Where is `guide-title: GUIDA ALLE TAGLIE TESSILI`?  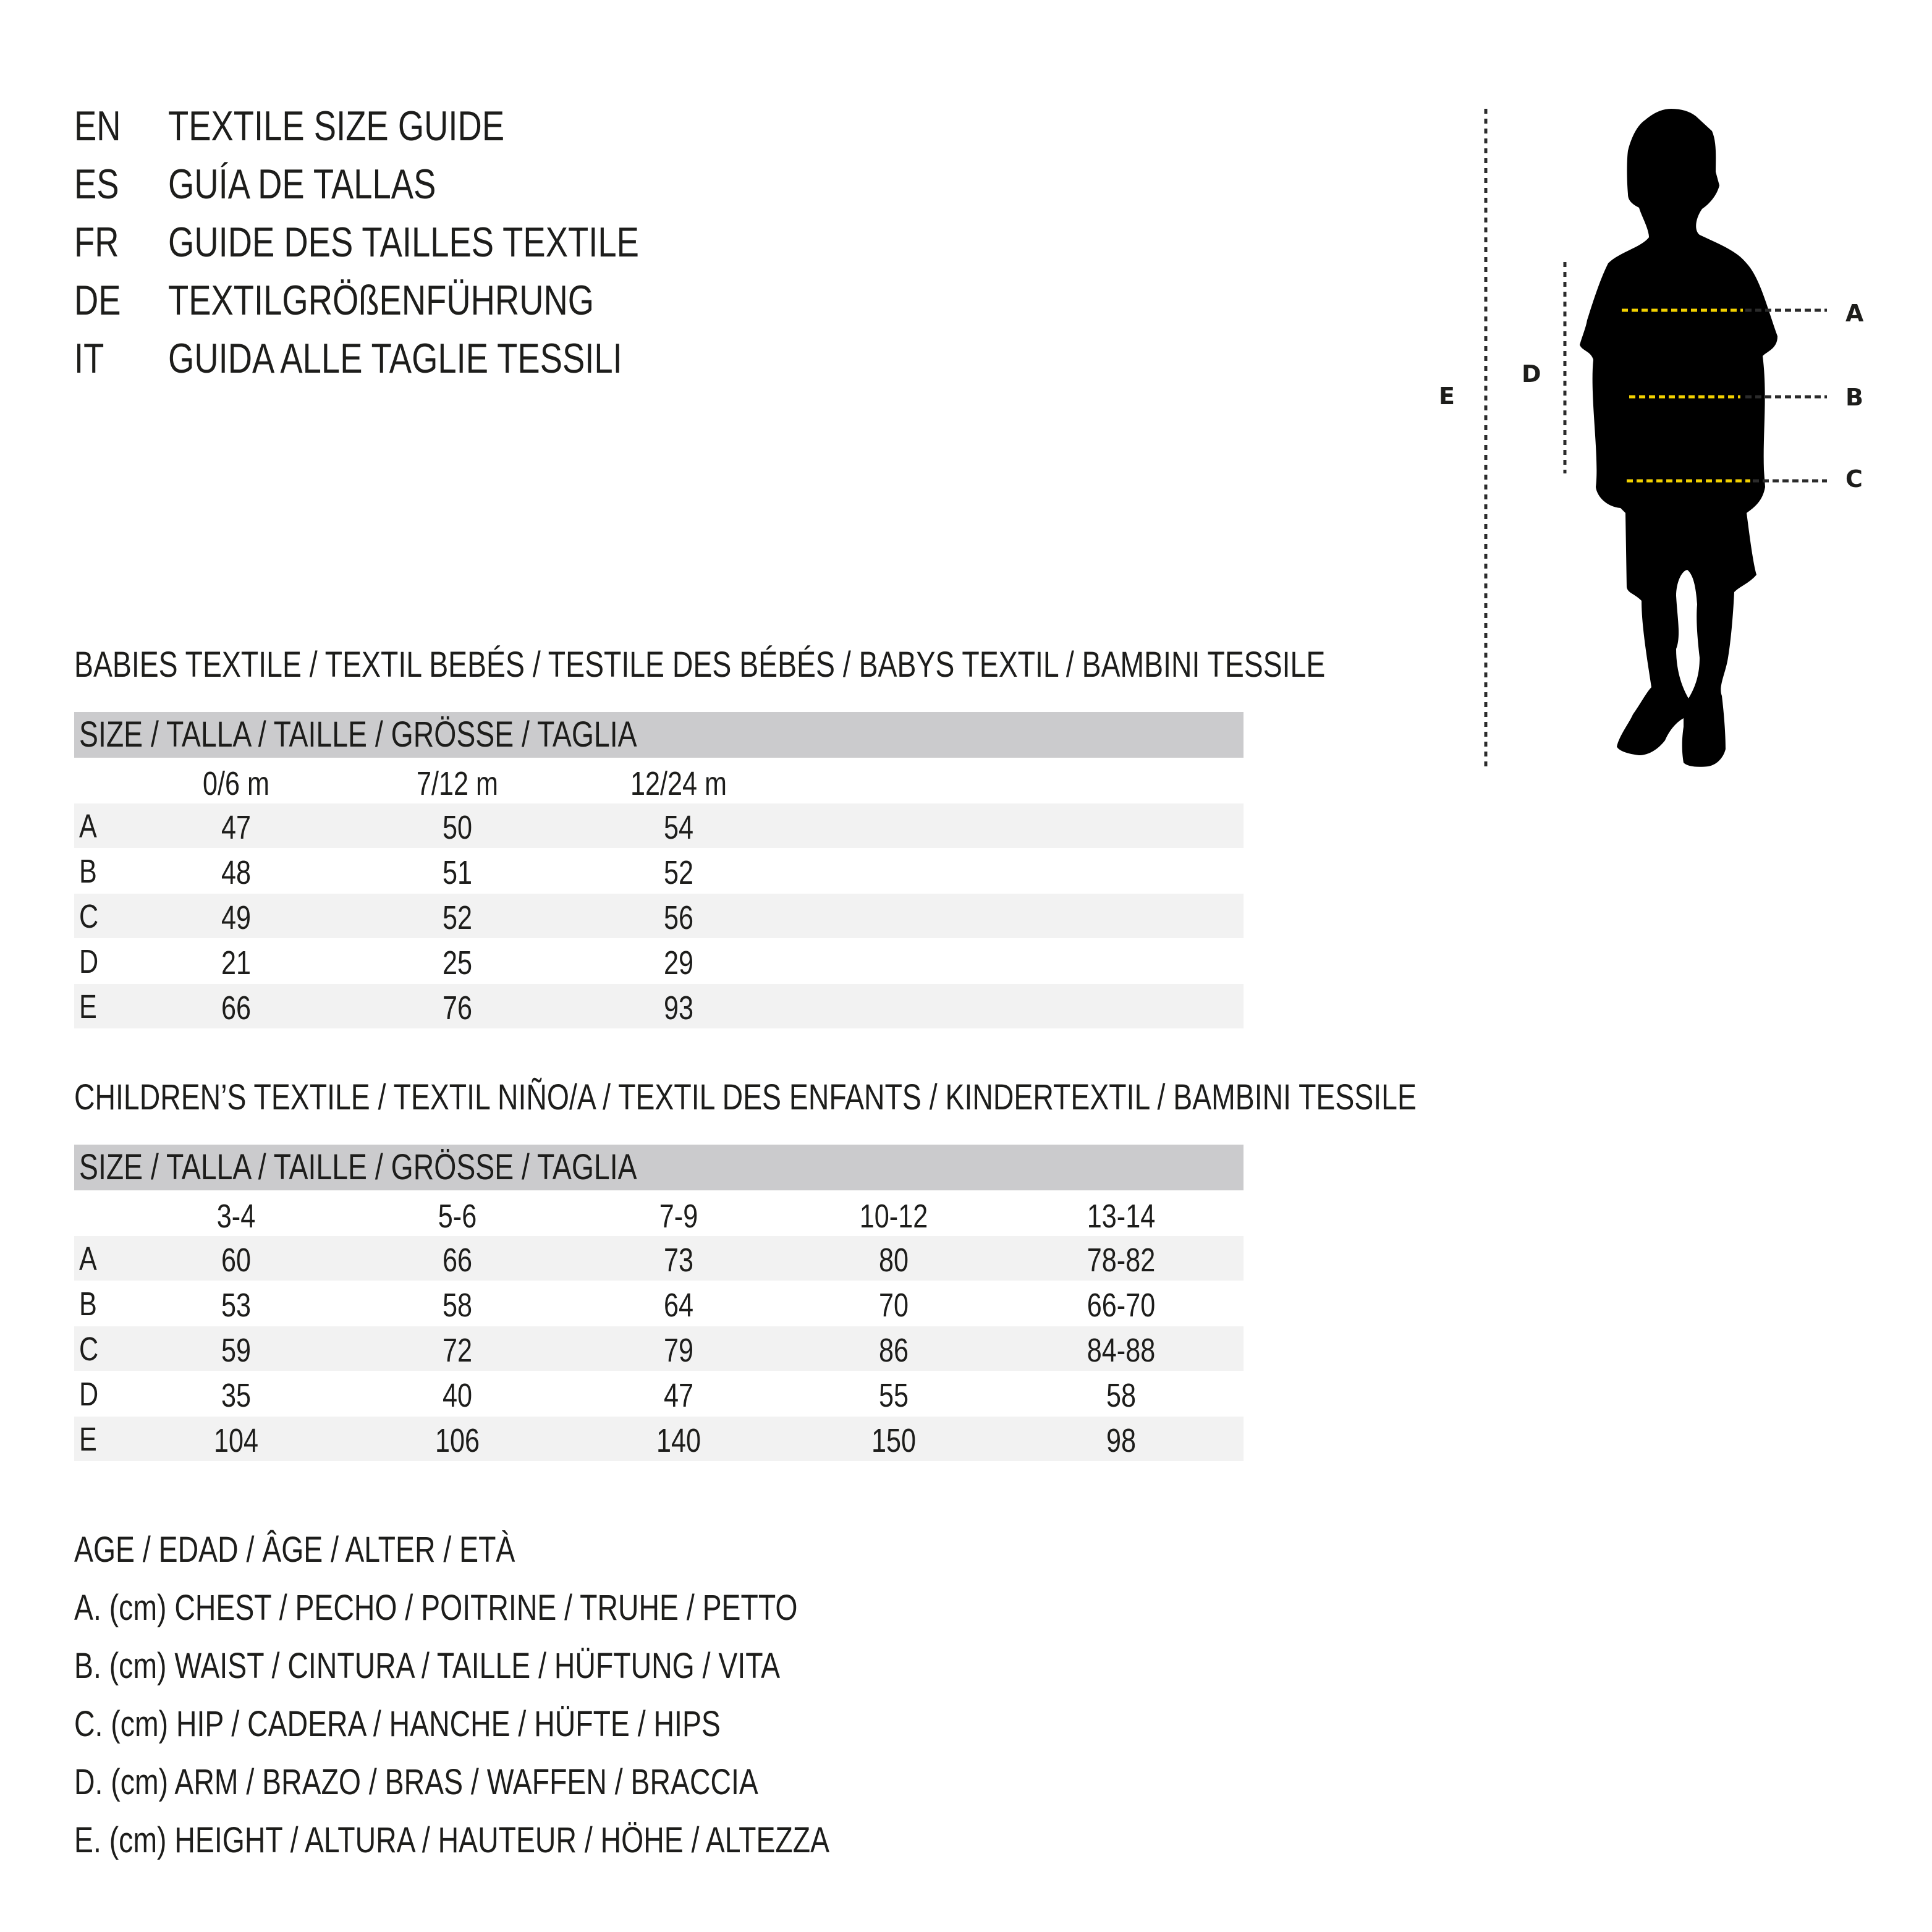 guide-title: GUIDA ALLE TAGLIE TESSILI is located at coordinates (395, 358).